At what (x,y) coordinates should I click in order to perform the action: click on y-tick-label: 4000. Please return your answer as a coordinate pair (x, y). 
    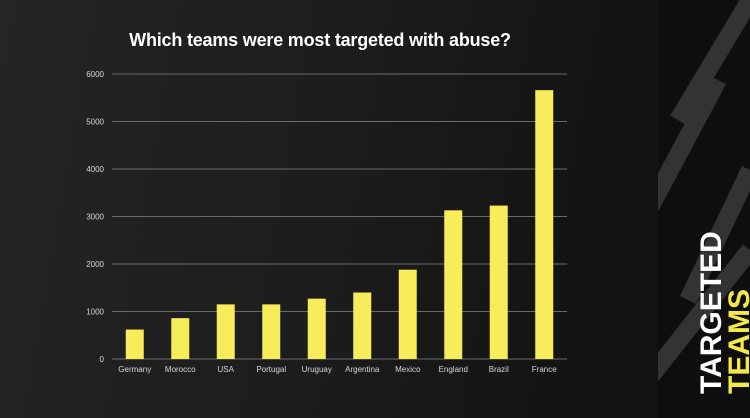
    Looking at the image, I should click on (95, 169).